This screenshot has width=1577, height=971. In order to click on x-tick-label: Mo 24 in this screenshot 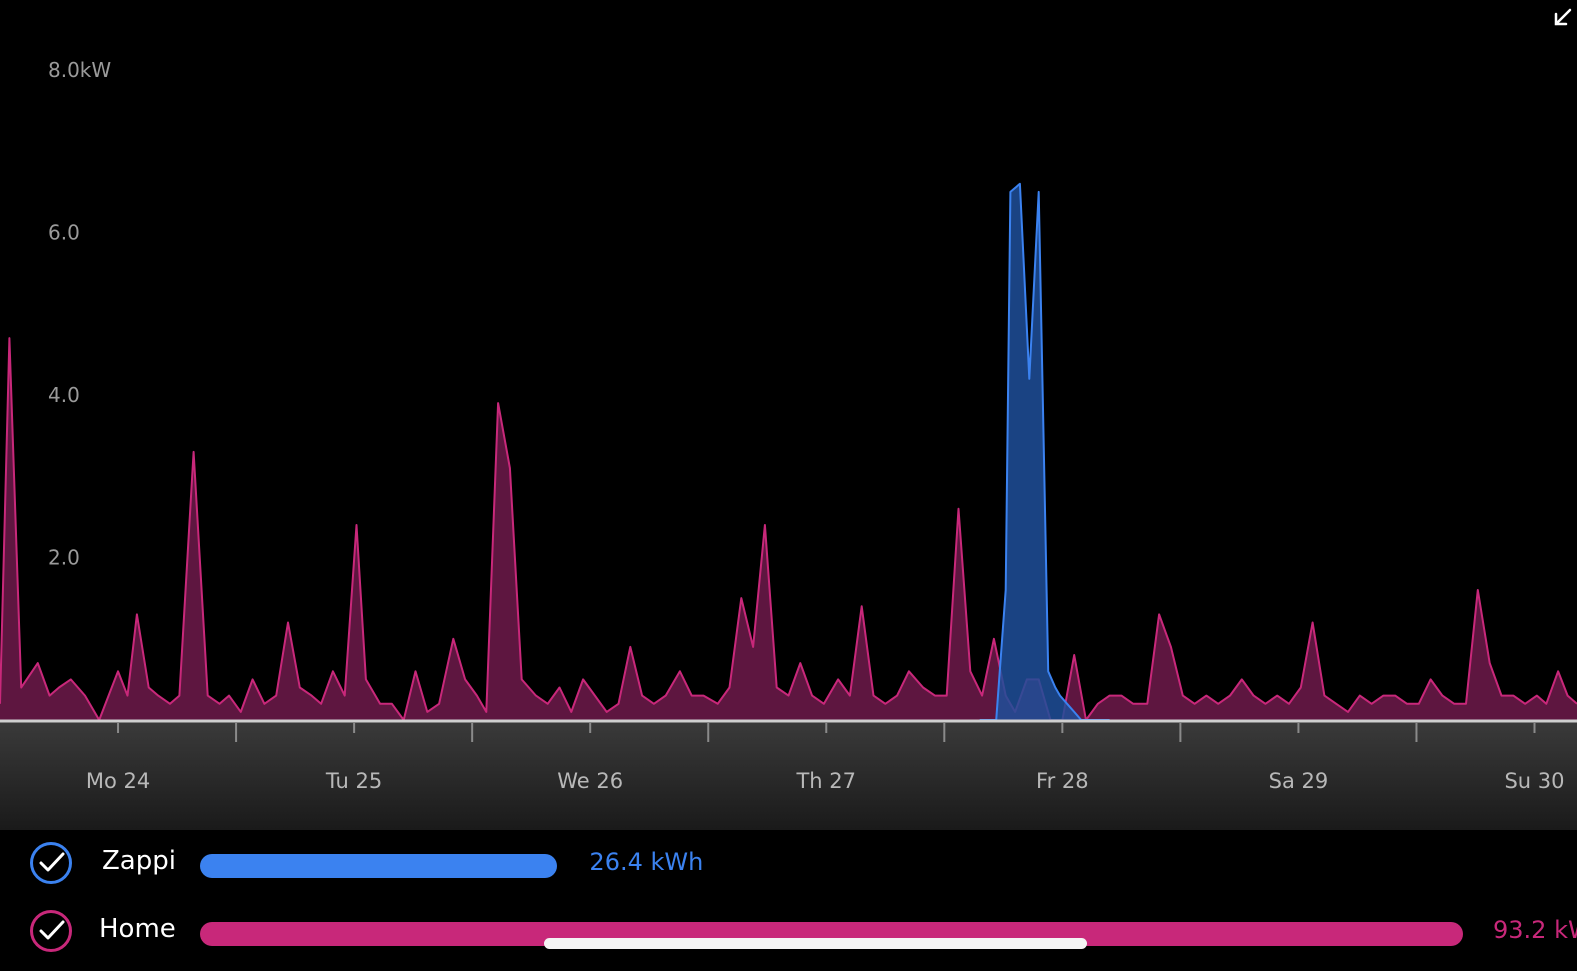, I will do `click(118, 781)`.